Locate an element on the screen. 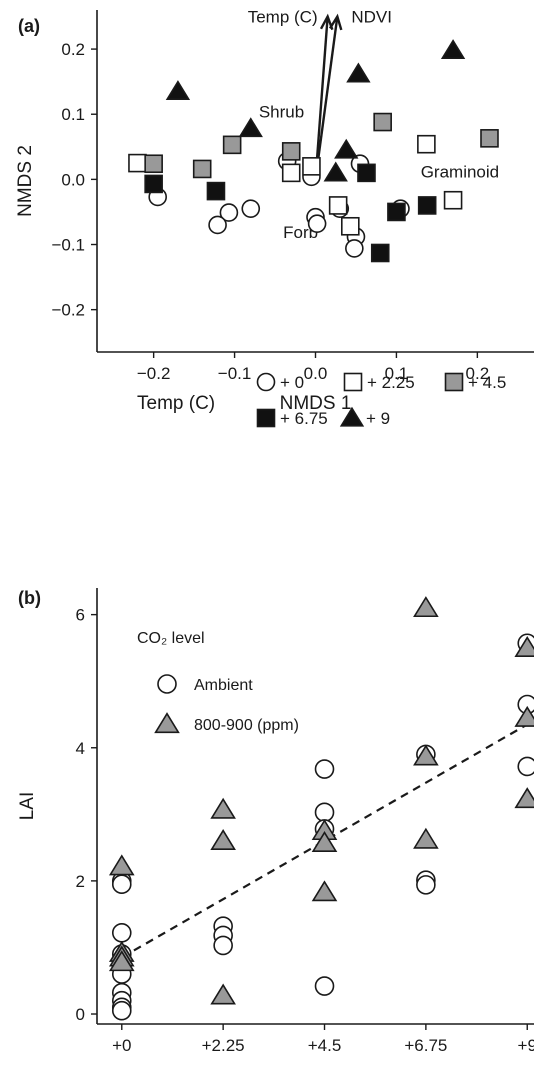 The width and height of the screenshot is (534, 1067). x-tick-label: 0.1 is located at coordinates (397, 373).